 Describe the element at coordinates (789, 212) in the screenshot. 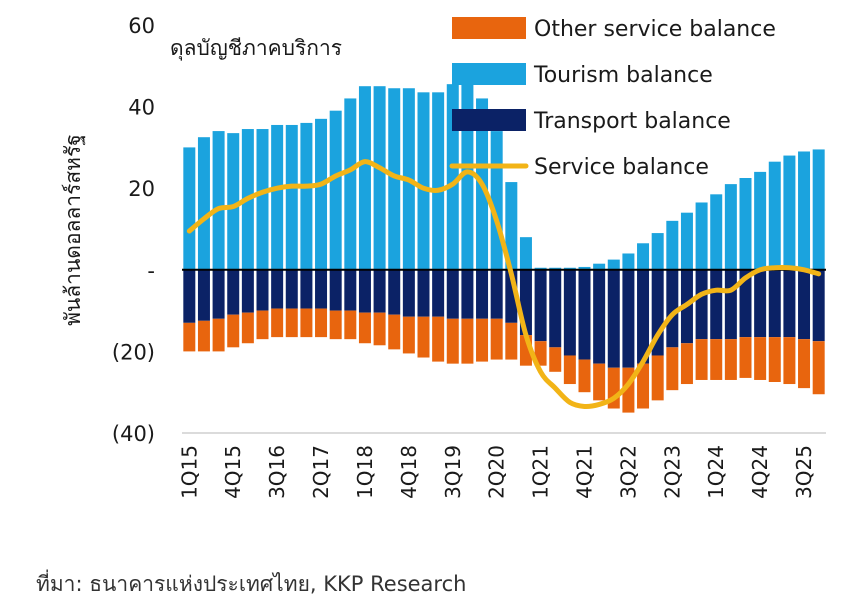

I see `bar-tourism-balance-2q25` at that location.